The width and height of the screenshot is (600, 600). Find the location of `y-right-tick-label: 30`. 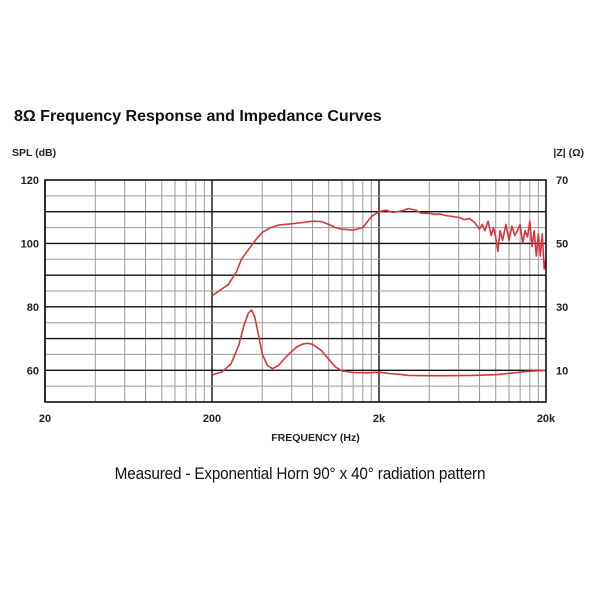

y-right-tick-label: 30 is located at coordinates (562, 308).